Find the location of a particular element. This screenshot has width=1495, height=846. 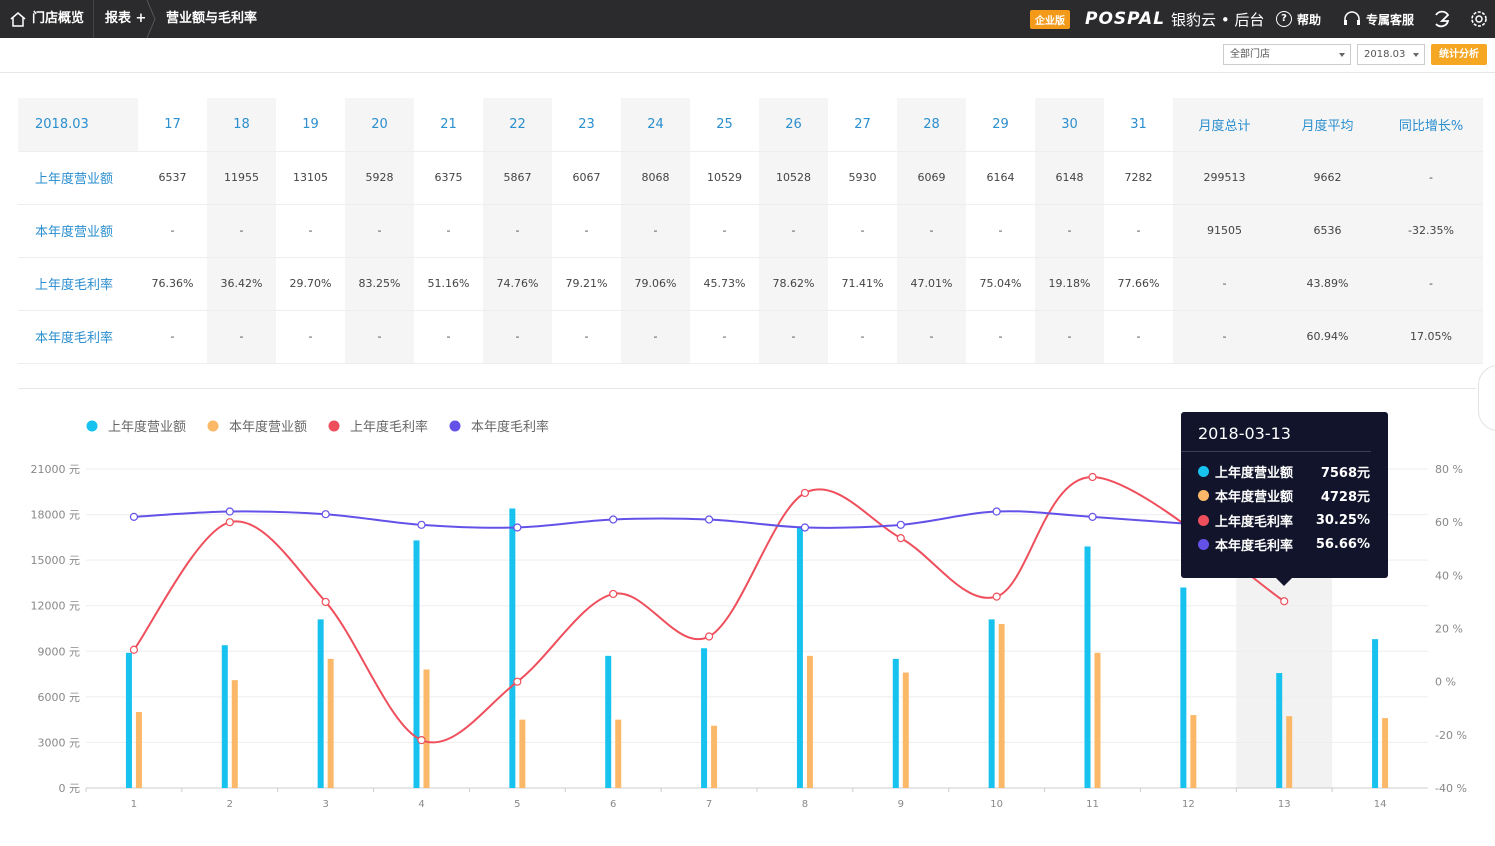

right-axis-tick-label: -20 % is located at coordinates (1451, 735).